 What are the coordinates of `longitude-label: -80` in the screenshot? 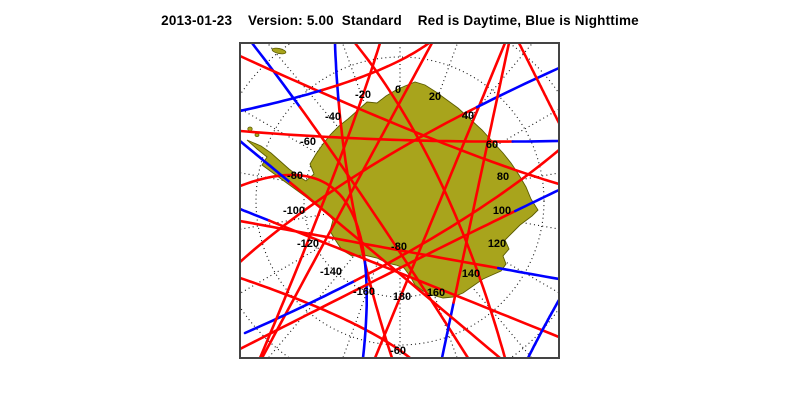 It's located at (295, 176).